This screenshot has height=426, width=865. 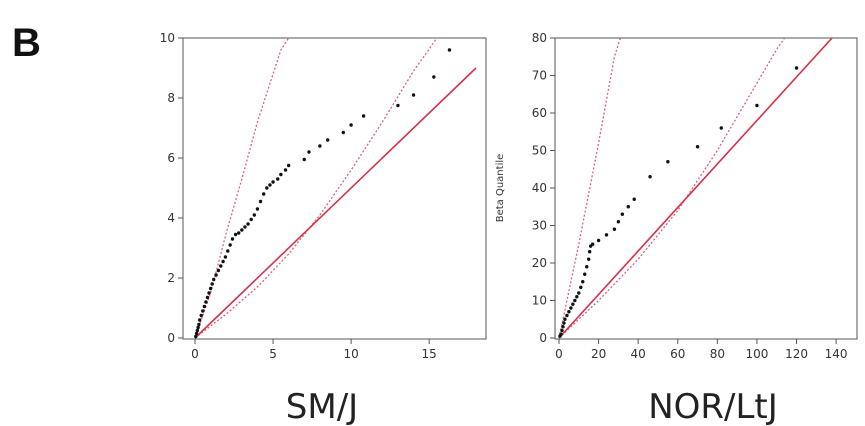 I want to click on x-tick-label: 80, so click(x=717, y=354).